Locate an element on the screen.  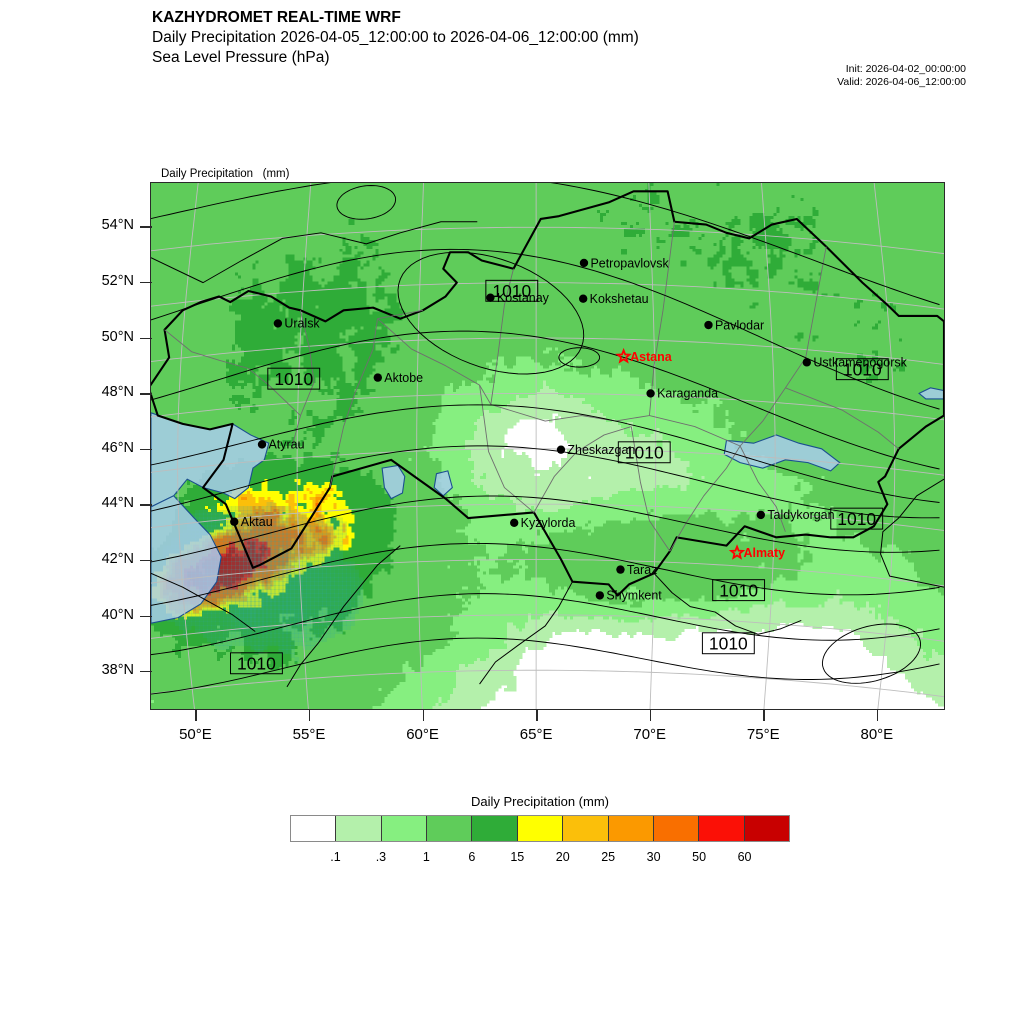
lat-tick-label: 40°N is located at coordinates (117, 614).